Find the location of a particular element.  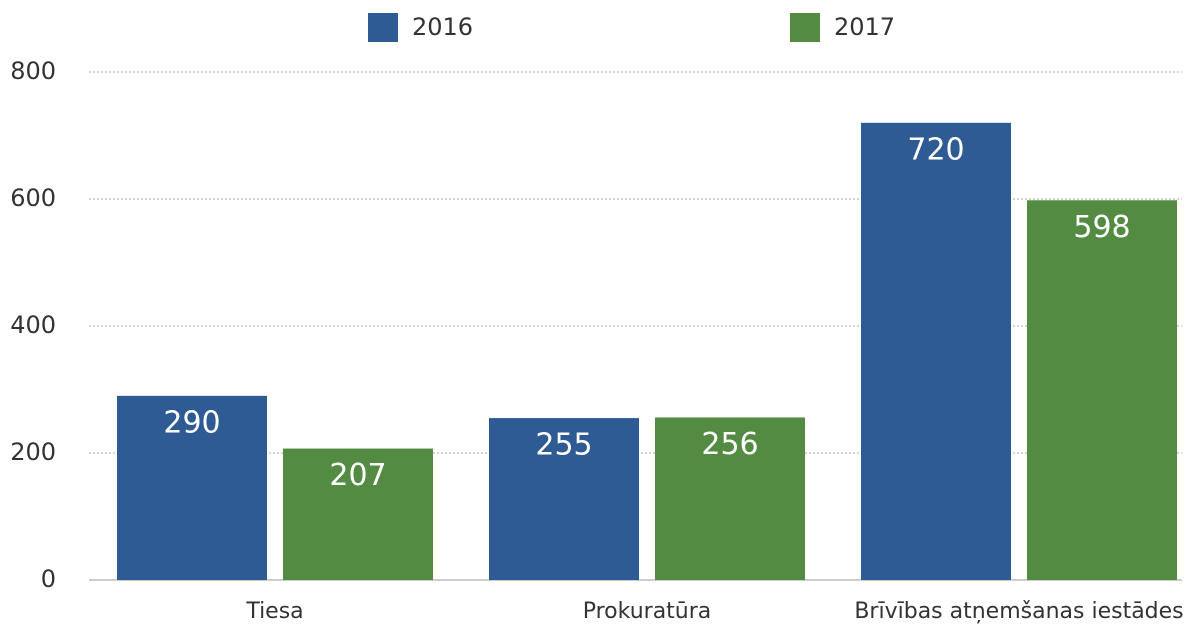

x-tick-label: Tiesa is located at coordinates (274, 611).